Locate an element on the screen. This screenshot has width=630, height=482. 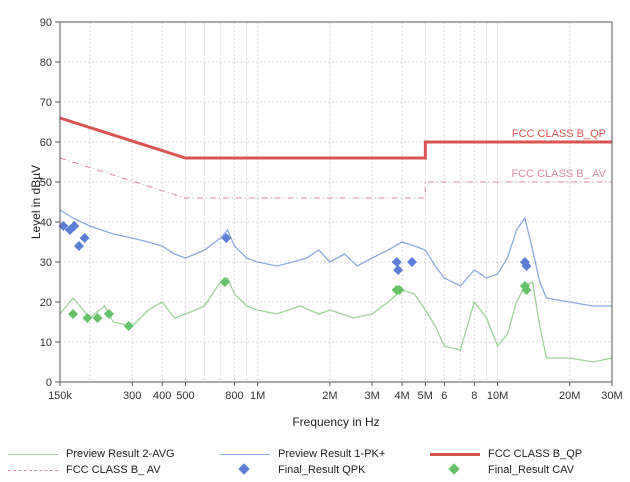
limit-line-label: FCC CLASS B_QP is located at coordinates (559, 134).